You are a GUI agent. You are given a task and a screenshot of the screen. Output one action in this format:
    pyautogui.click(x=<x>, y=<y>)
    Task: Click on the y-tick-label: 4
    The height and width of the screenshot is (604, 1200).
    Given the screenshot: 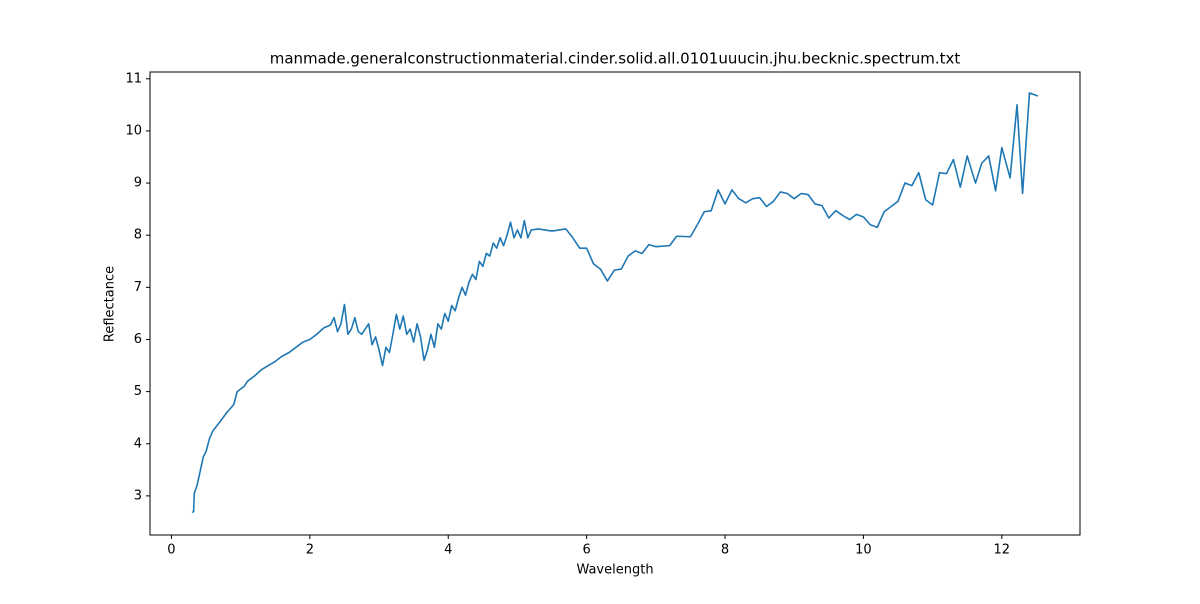 What is the action you would take?
    pyautogui.click(x=138, y=443)
    